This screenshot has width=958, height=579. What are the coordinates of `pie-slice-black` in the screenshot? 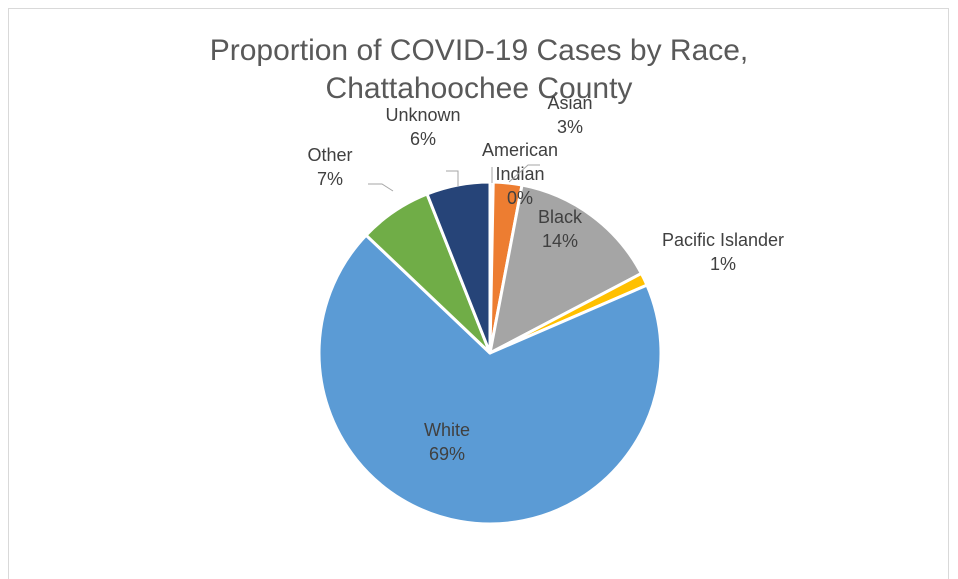 It's located at (565, 269).